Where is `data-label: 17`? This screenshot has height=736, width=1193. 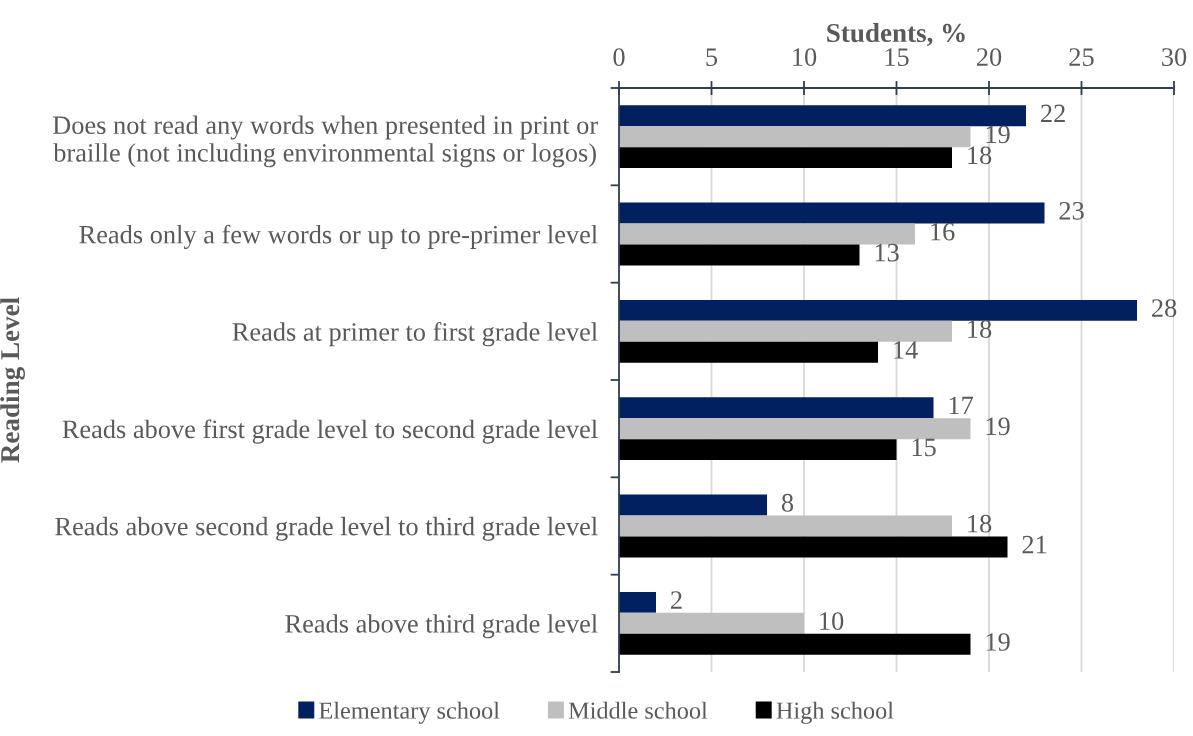
data-label: 17 is located at coordinates (961, 405).